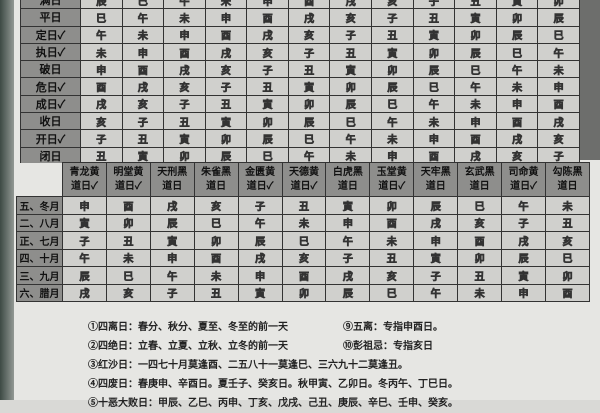 The width and height of the screenshot is (600, 413). I want to click on row-label: 四、十月, so click(39, 257).